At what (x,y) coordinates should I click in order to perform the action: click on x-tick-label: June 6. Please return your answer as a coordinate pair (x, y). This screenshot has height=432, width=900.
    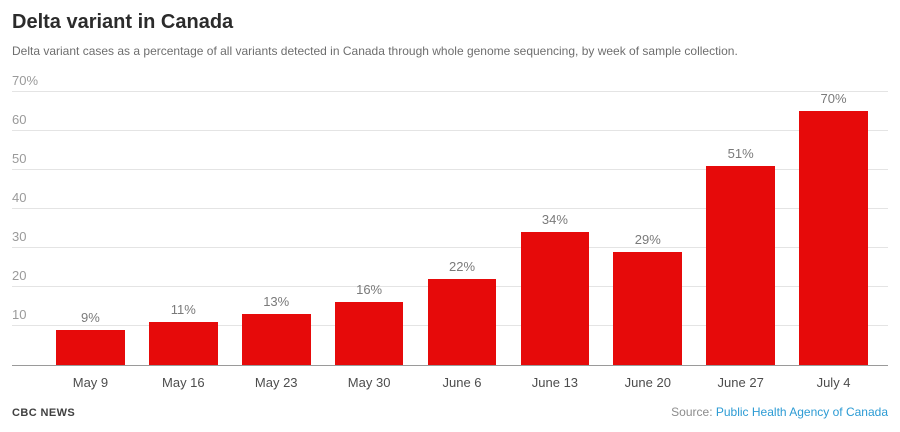
    Looking at the image, I should click on (462, 382).